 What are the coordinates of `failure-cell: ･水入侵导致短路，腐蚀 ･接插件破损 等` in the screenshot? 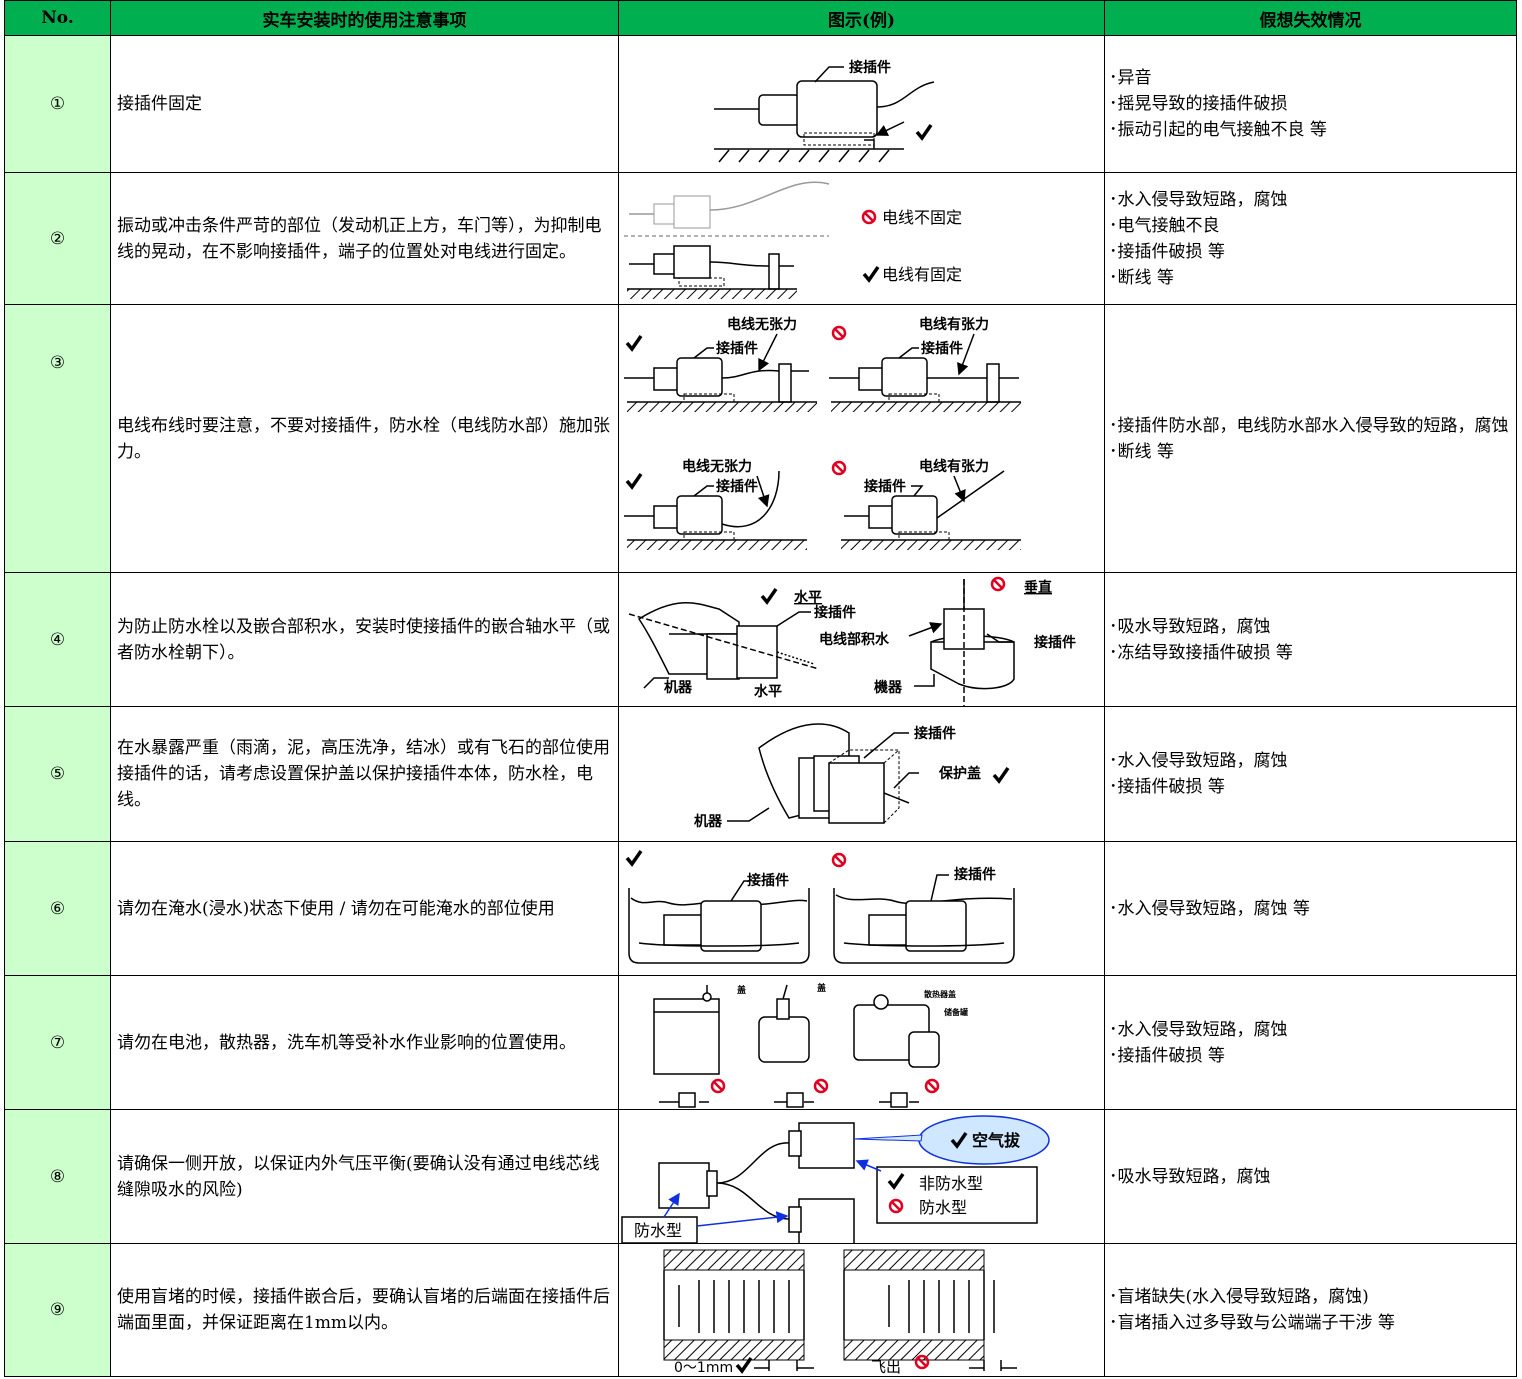 It's located at (1310, 774).